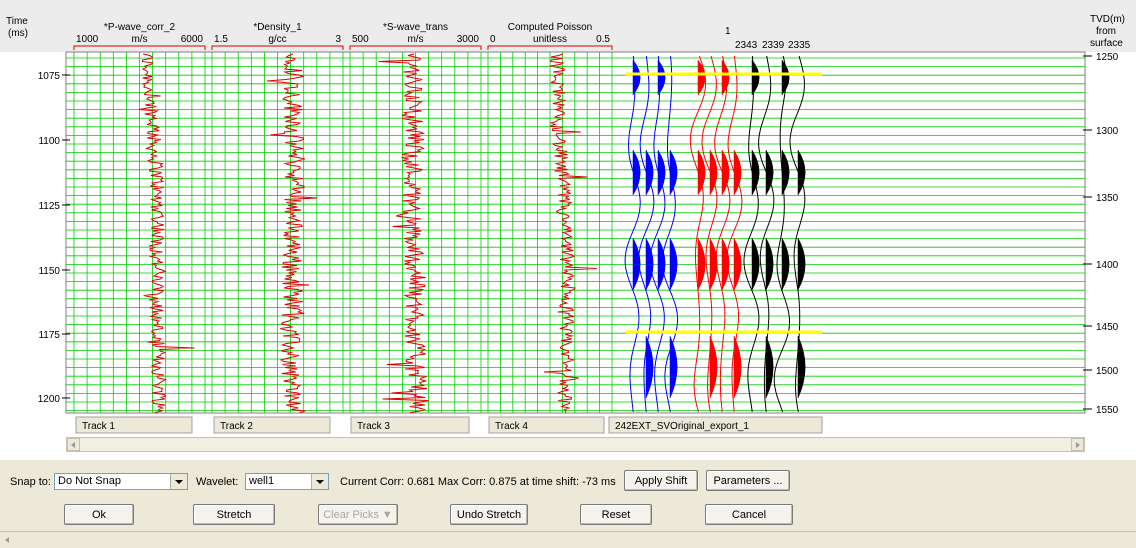 This screenshot has height=548, width=1136. Describe the element at coordinates (746, 45) in the screenshot. I see `trace-label-1: 2343` at that location.